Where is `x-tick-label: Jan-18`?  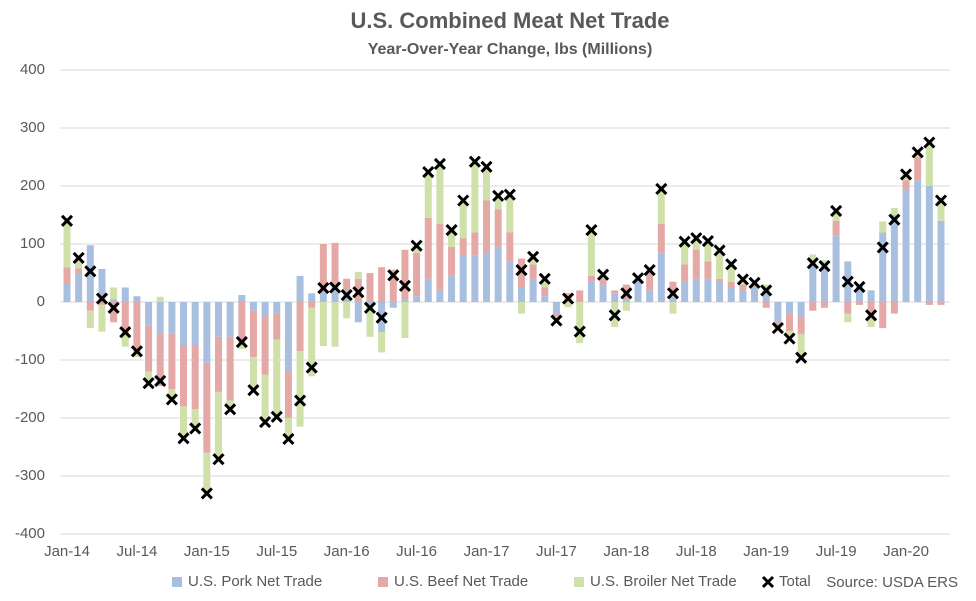 x-tick-label: Jan-18 is located at coordinates (626, 551).